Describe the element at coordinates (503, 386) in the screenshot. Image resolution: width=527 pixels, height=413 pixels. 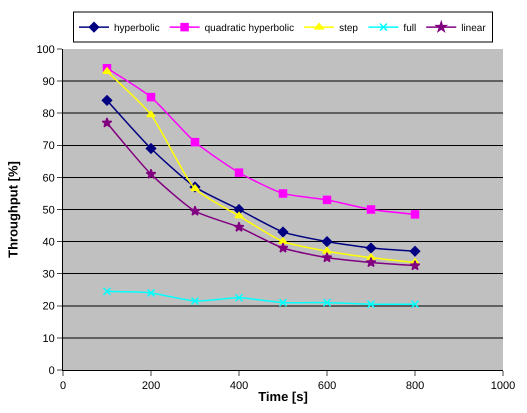
I see `x-tick-label: 1000` at that location.